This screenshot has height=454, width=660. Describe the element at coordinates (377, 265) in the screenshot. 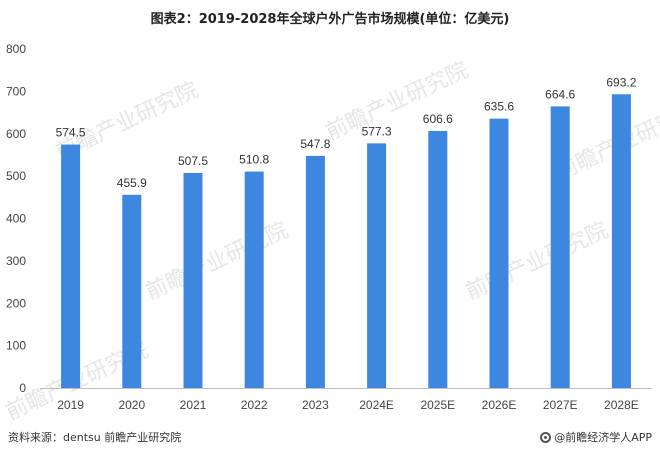

I see `bar-2024E` at that location.